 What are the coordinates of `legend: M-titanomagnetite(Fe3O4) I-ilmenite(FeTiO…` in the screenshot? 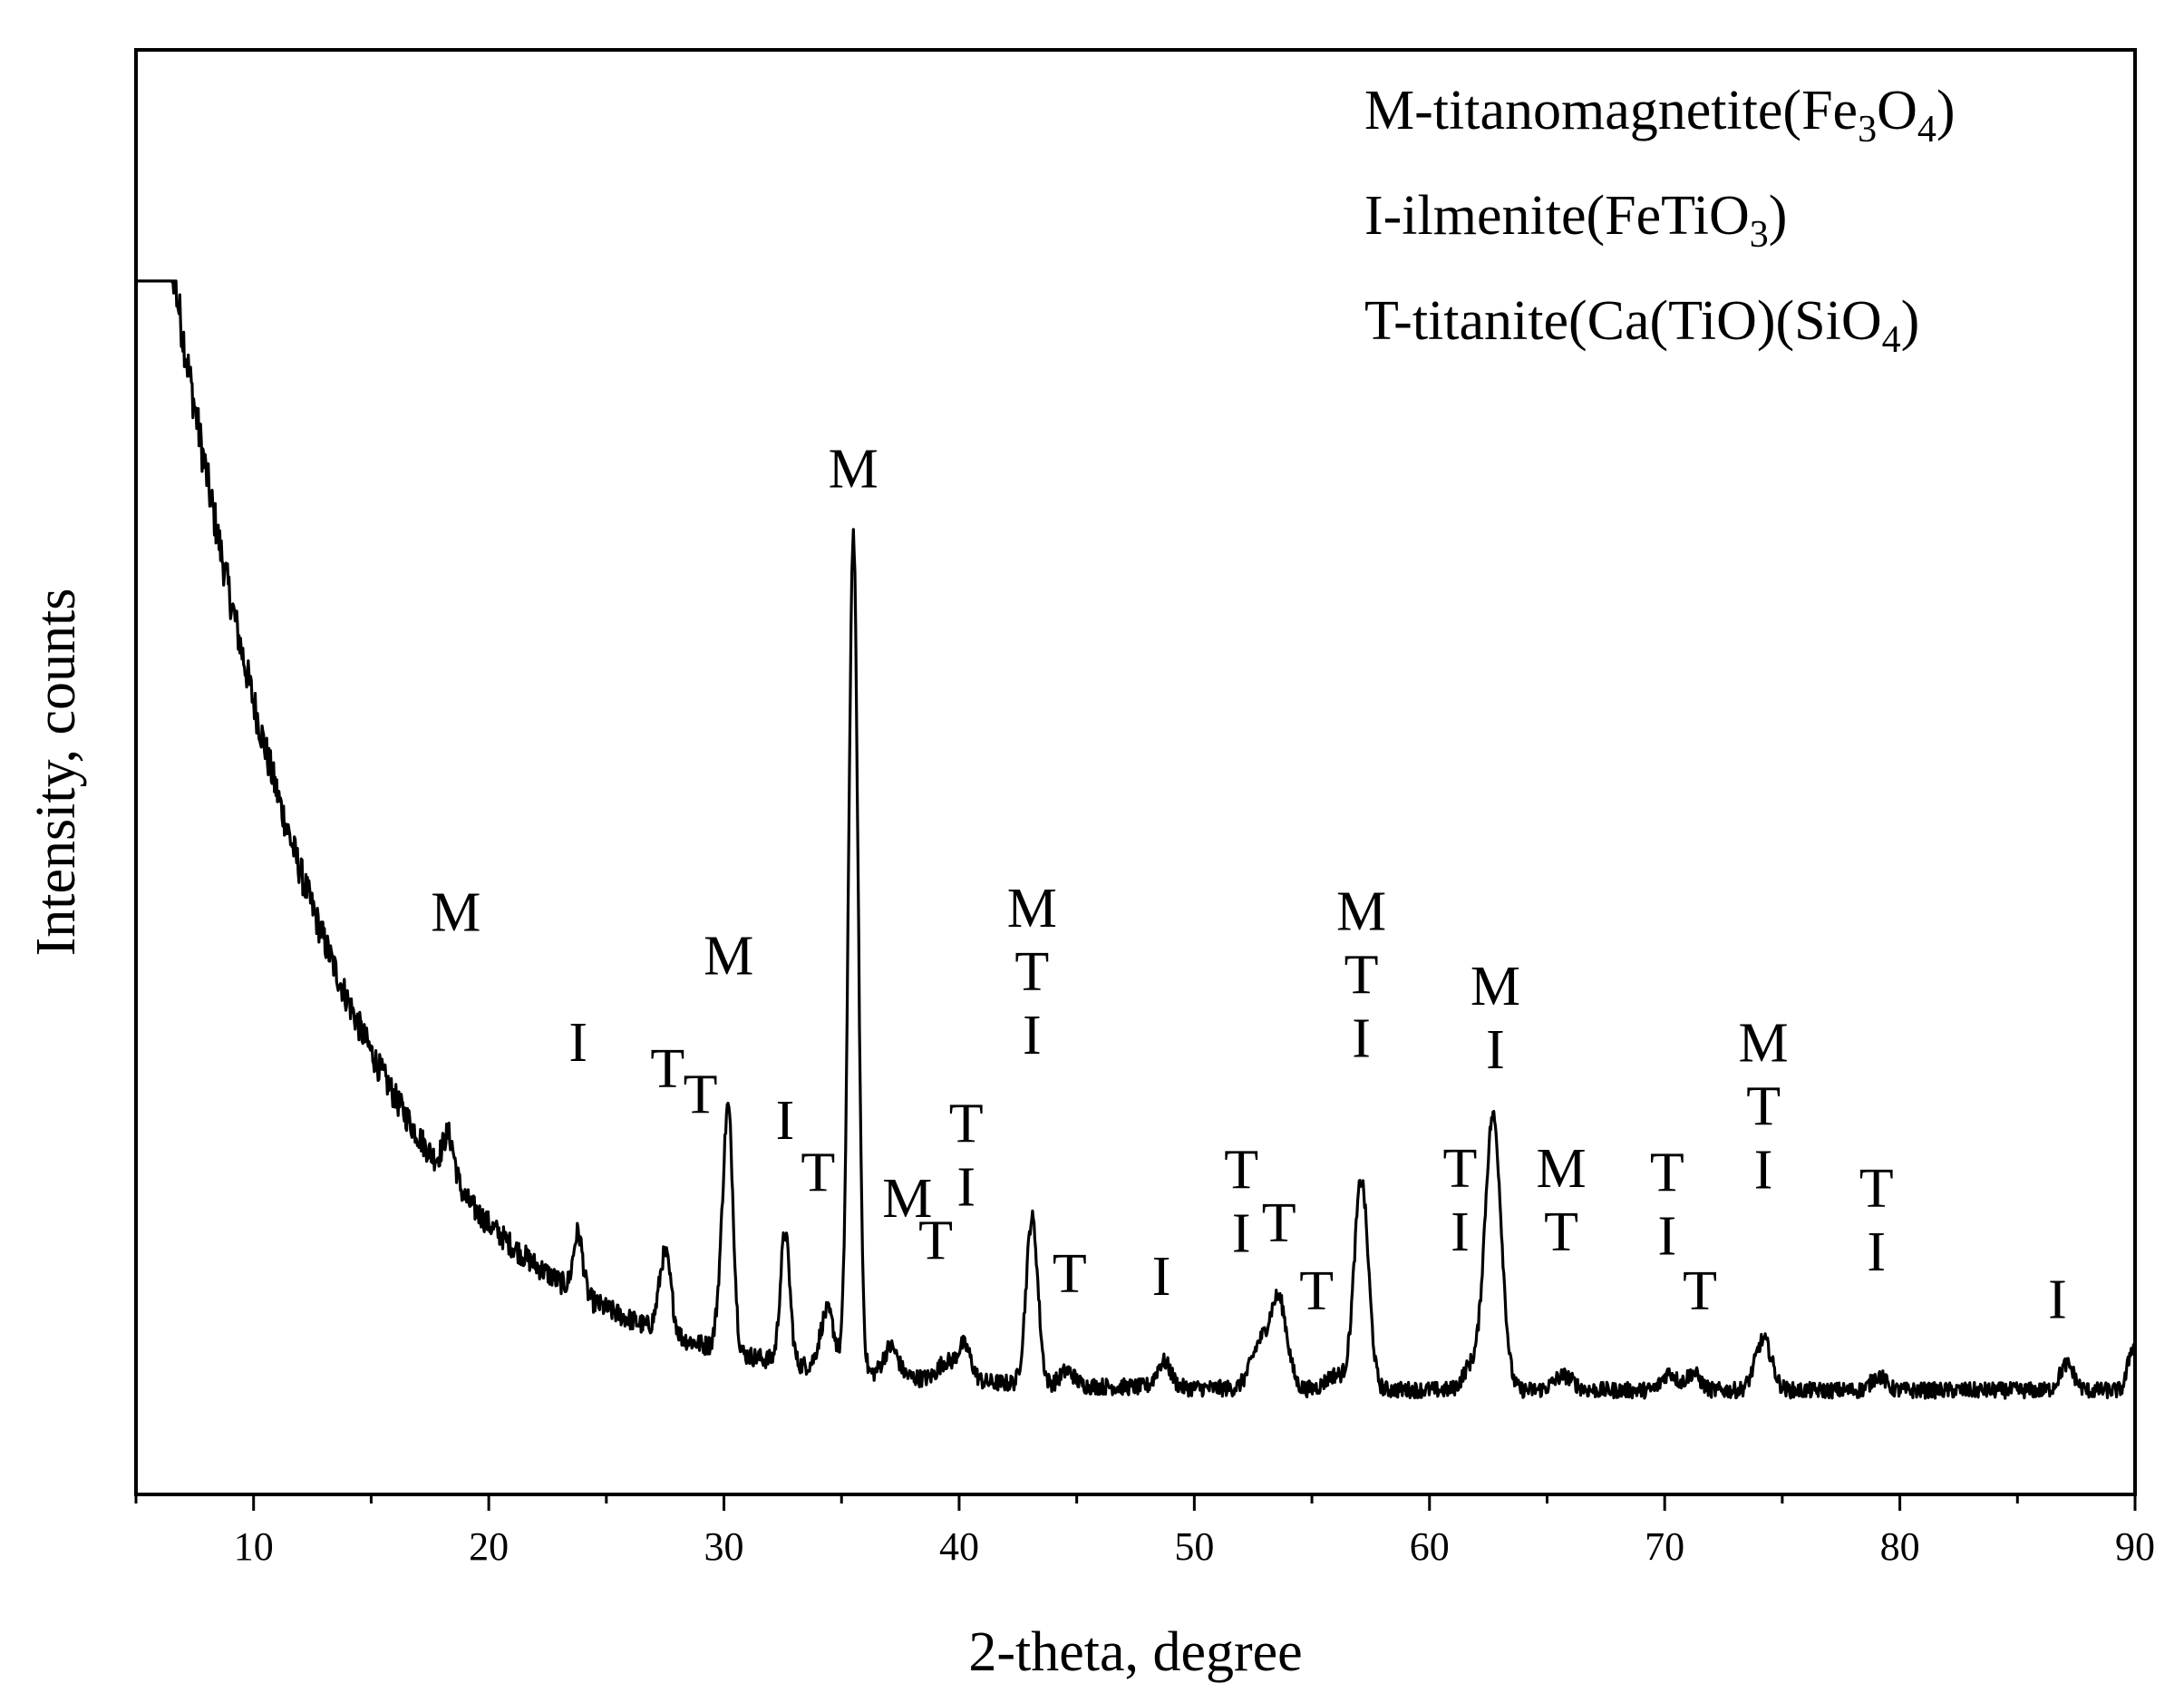 It's located at (1660, 221).